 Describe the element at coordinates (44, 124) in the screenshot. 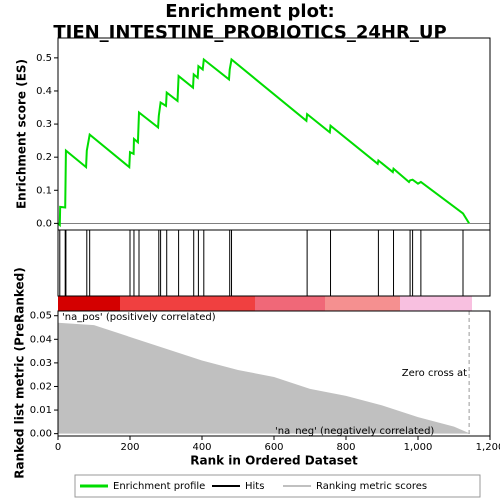

I see `y-tick-label: 0.3` at that location.